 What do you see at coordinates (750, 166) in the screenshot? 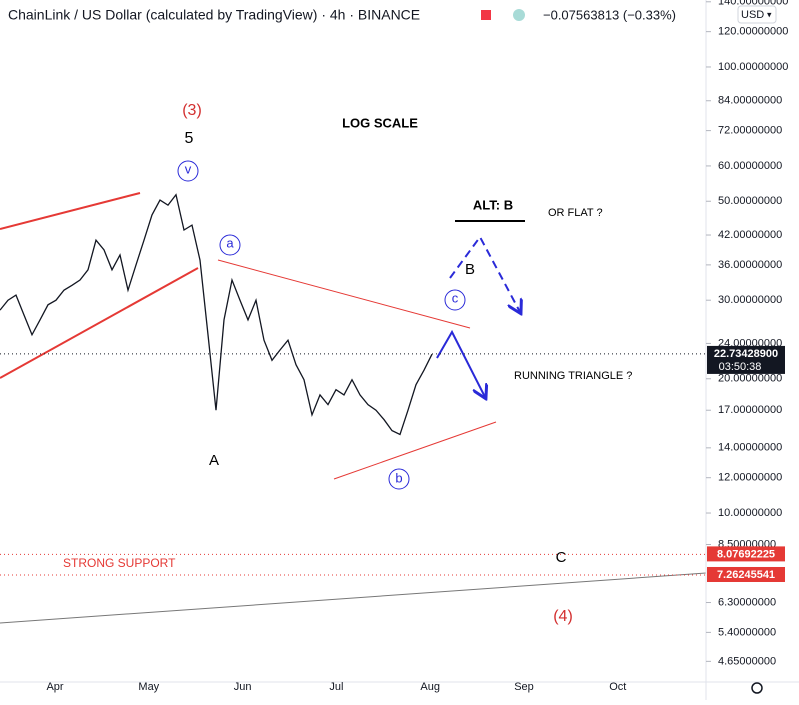
I see `y-tick-label: 60.00000000` at bounding box center [750, 166].